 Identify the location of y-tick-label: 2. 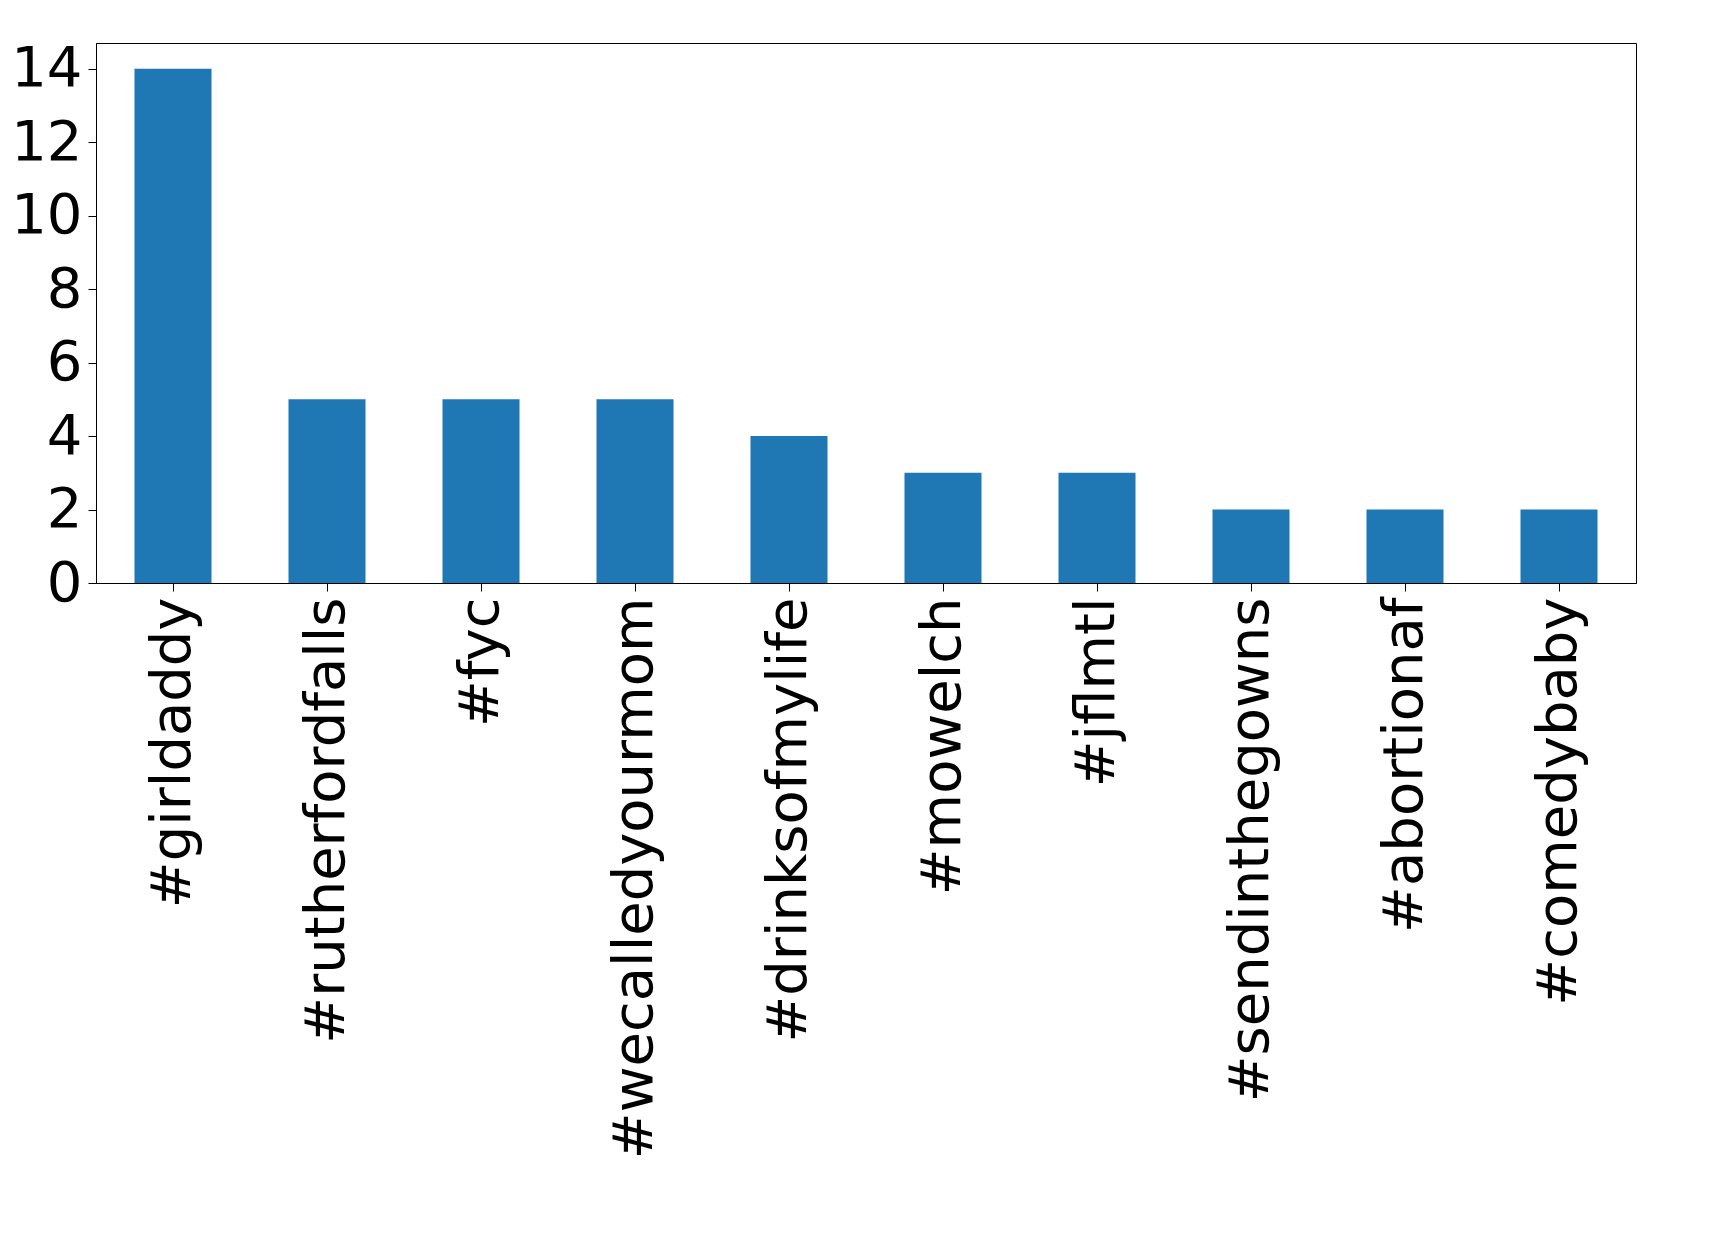
(64, 508).